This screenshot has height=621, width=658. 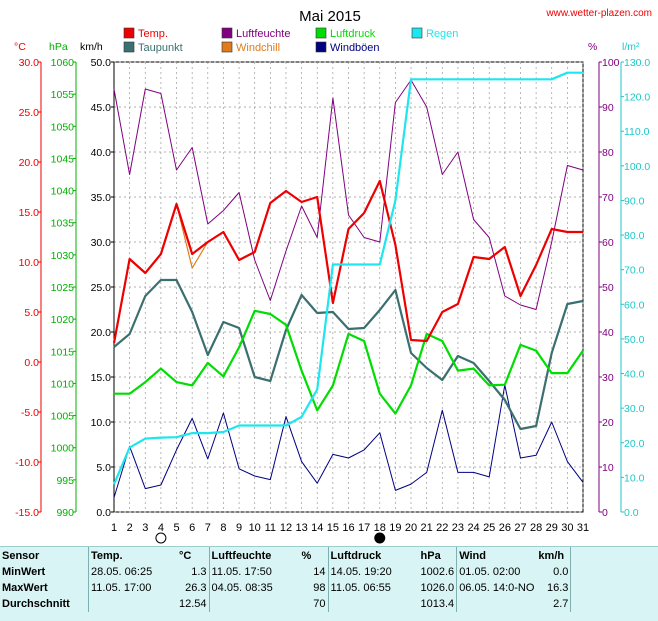 I want to click on x-tick-label: 23, so click(x=458, y=528).